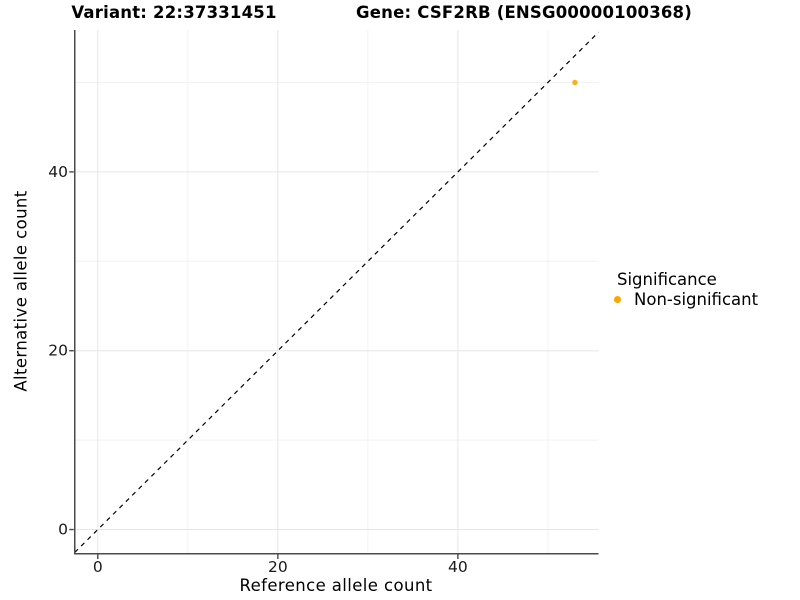  I want to click on legend: Significance Non-significant, so click(684, 289).